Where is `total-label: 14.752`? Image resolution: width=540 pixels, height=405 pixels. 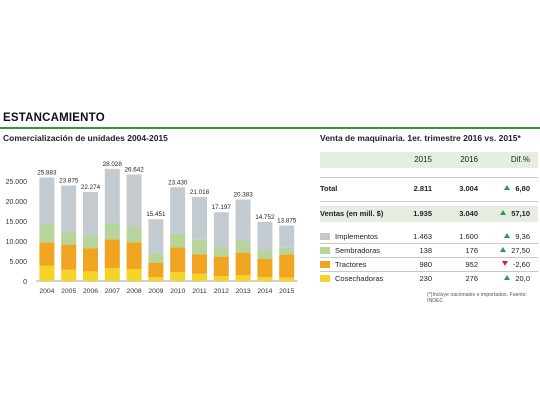 total-label: 14.752 is located at coordinates (265, 217).